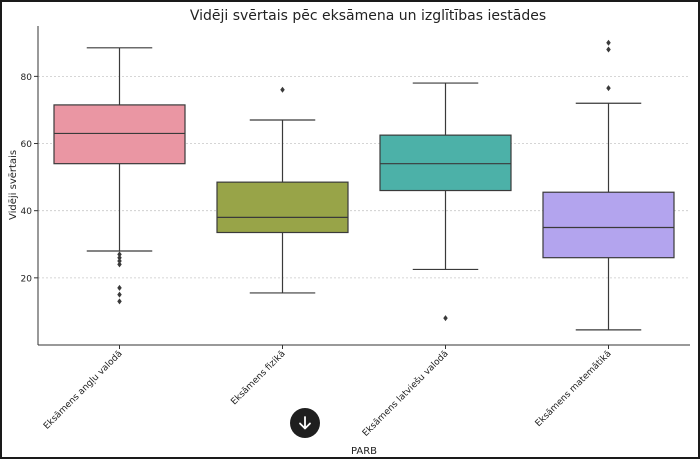 The image size is (700, 459). Describe the element at coordinates (27, 279) in the screenshot. I see `y-tick-label: 20` at that location.